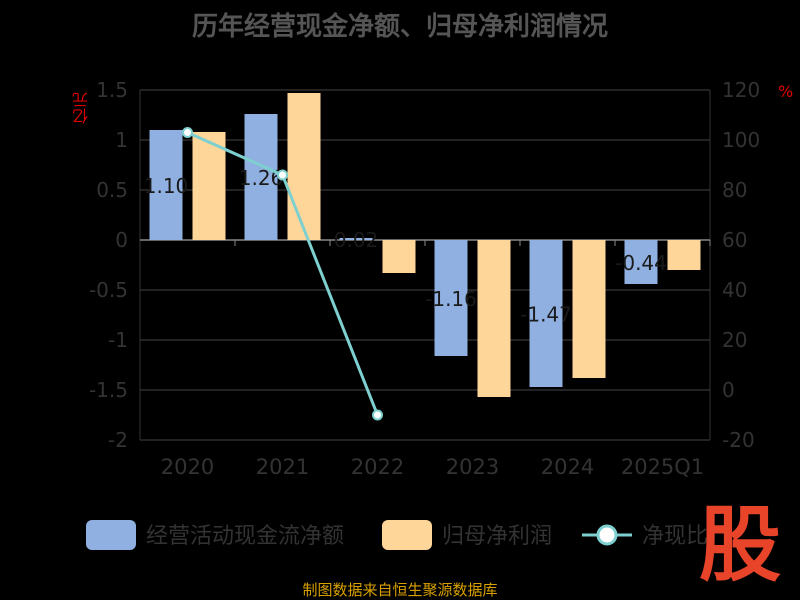 This screenshot has width=800, height=600. What do you see at coordinates (734, 240) in the screenshot?
I see `y-tick-label-right: 60` at bounding box center [734, 240].